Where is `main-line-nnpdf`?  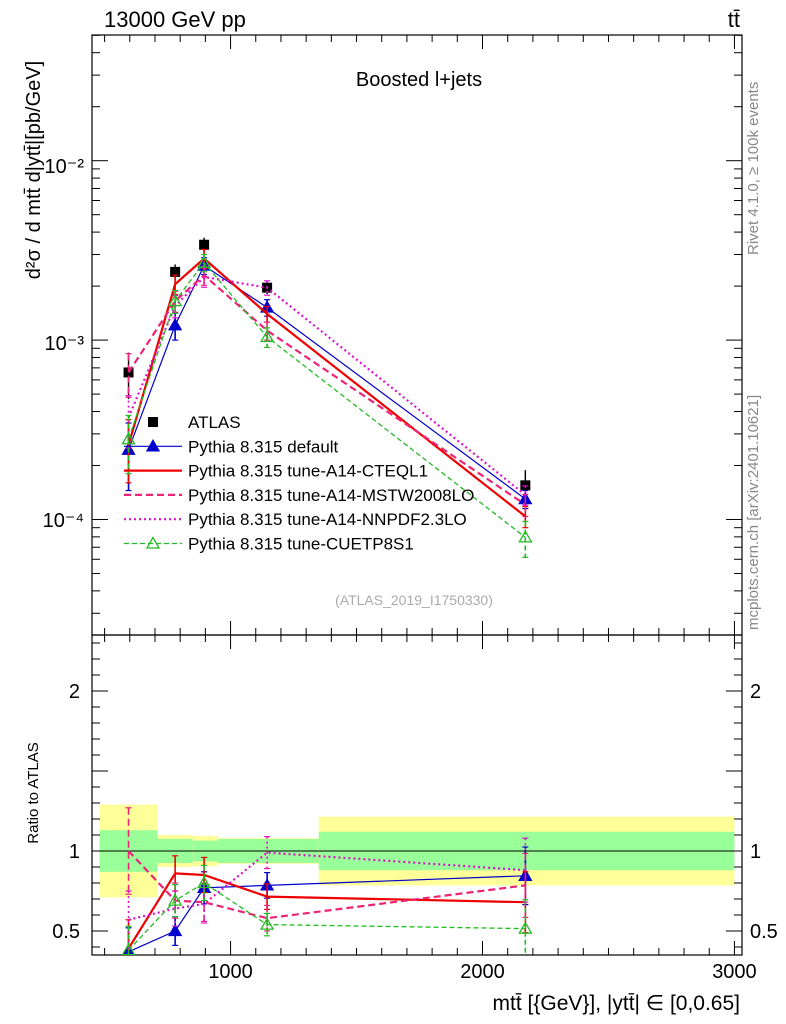 main-line-nnpdf is located at coordinates (327, 385).